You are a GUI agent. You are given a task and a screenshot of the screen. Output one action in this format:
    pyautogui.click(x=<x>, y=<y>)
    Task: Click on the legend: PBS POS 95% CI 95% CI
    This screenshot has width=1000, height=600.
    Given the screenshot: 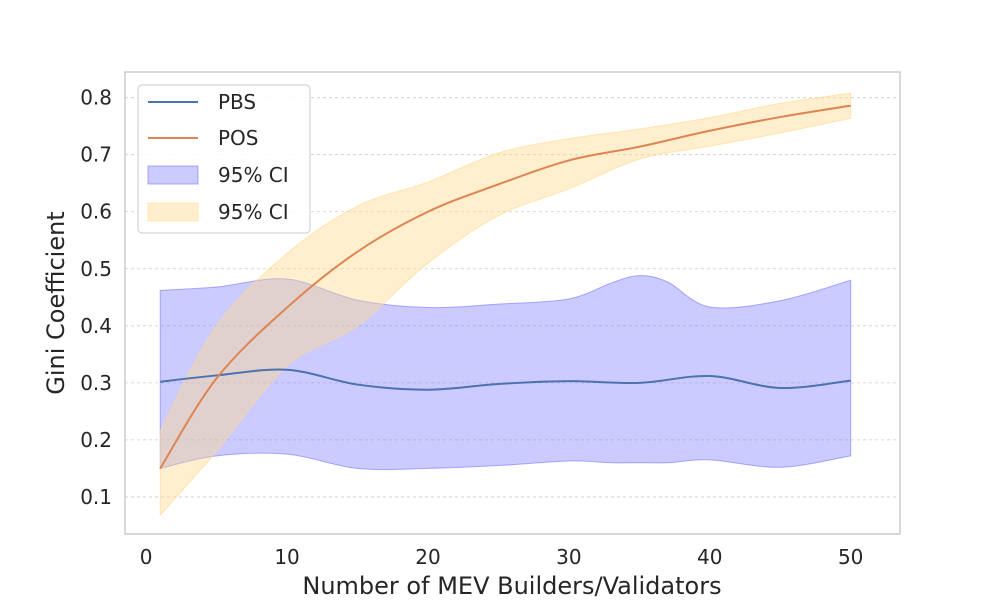 What is the action you would take?
    pyautogui.click(x=224, y=159)
    